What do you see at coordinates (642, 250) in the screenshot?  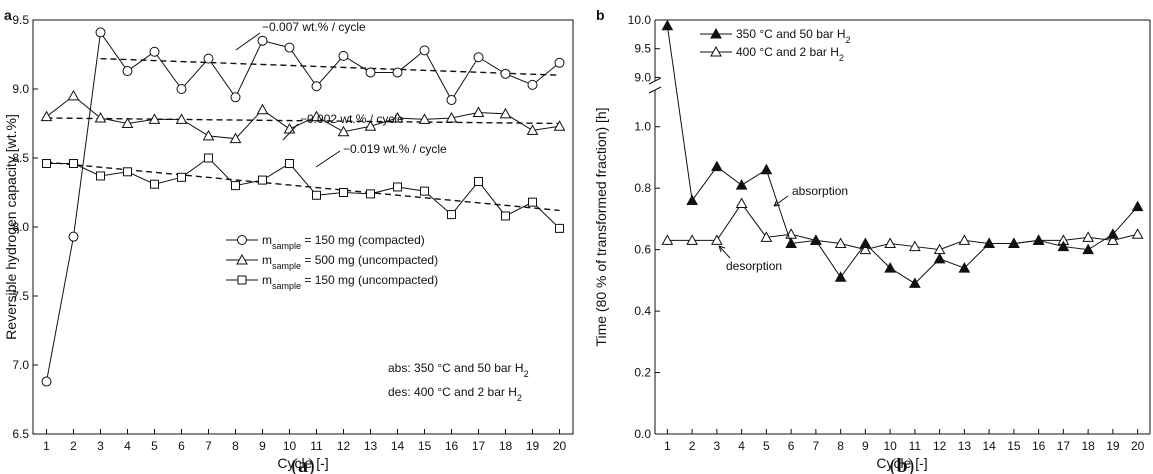 I see `panel-b-y-tick-label: 0.6` at bounding box center [642, 250].